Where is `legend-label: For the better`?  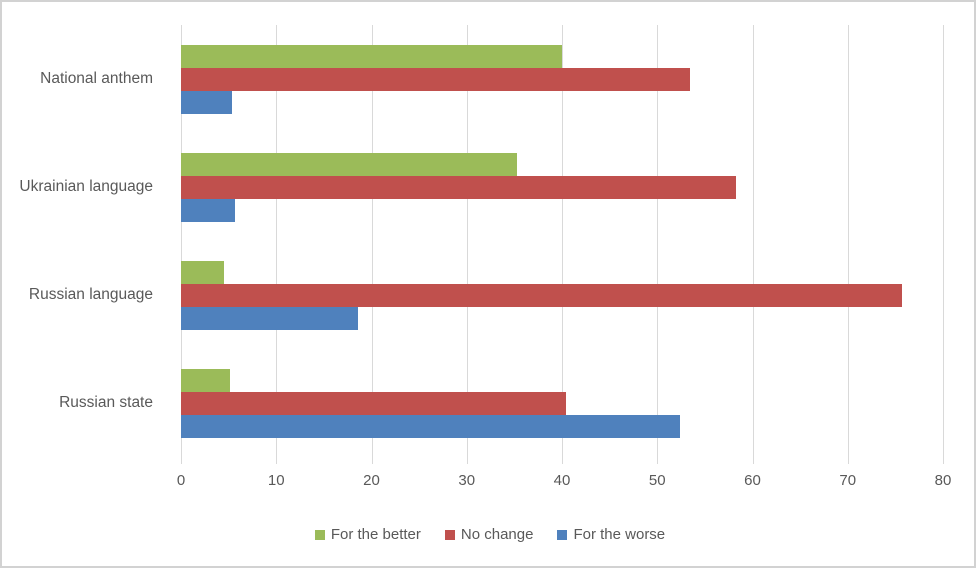
legend-label: For the better is located at coordinates (375, 534).